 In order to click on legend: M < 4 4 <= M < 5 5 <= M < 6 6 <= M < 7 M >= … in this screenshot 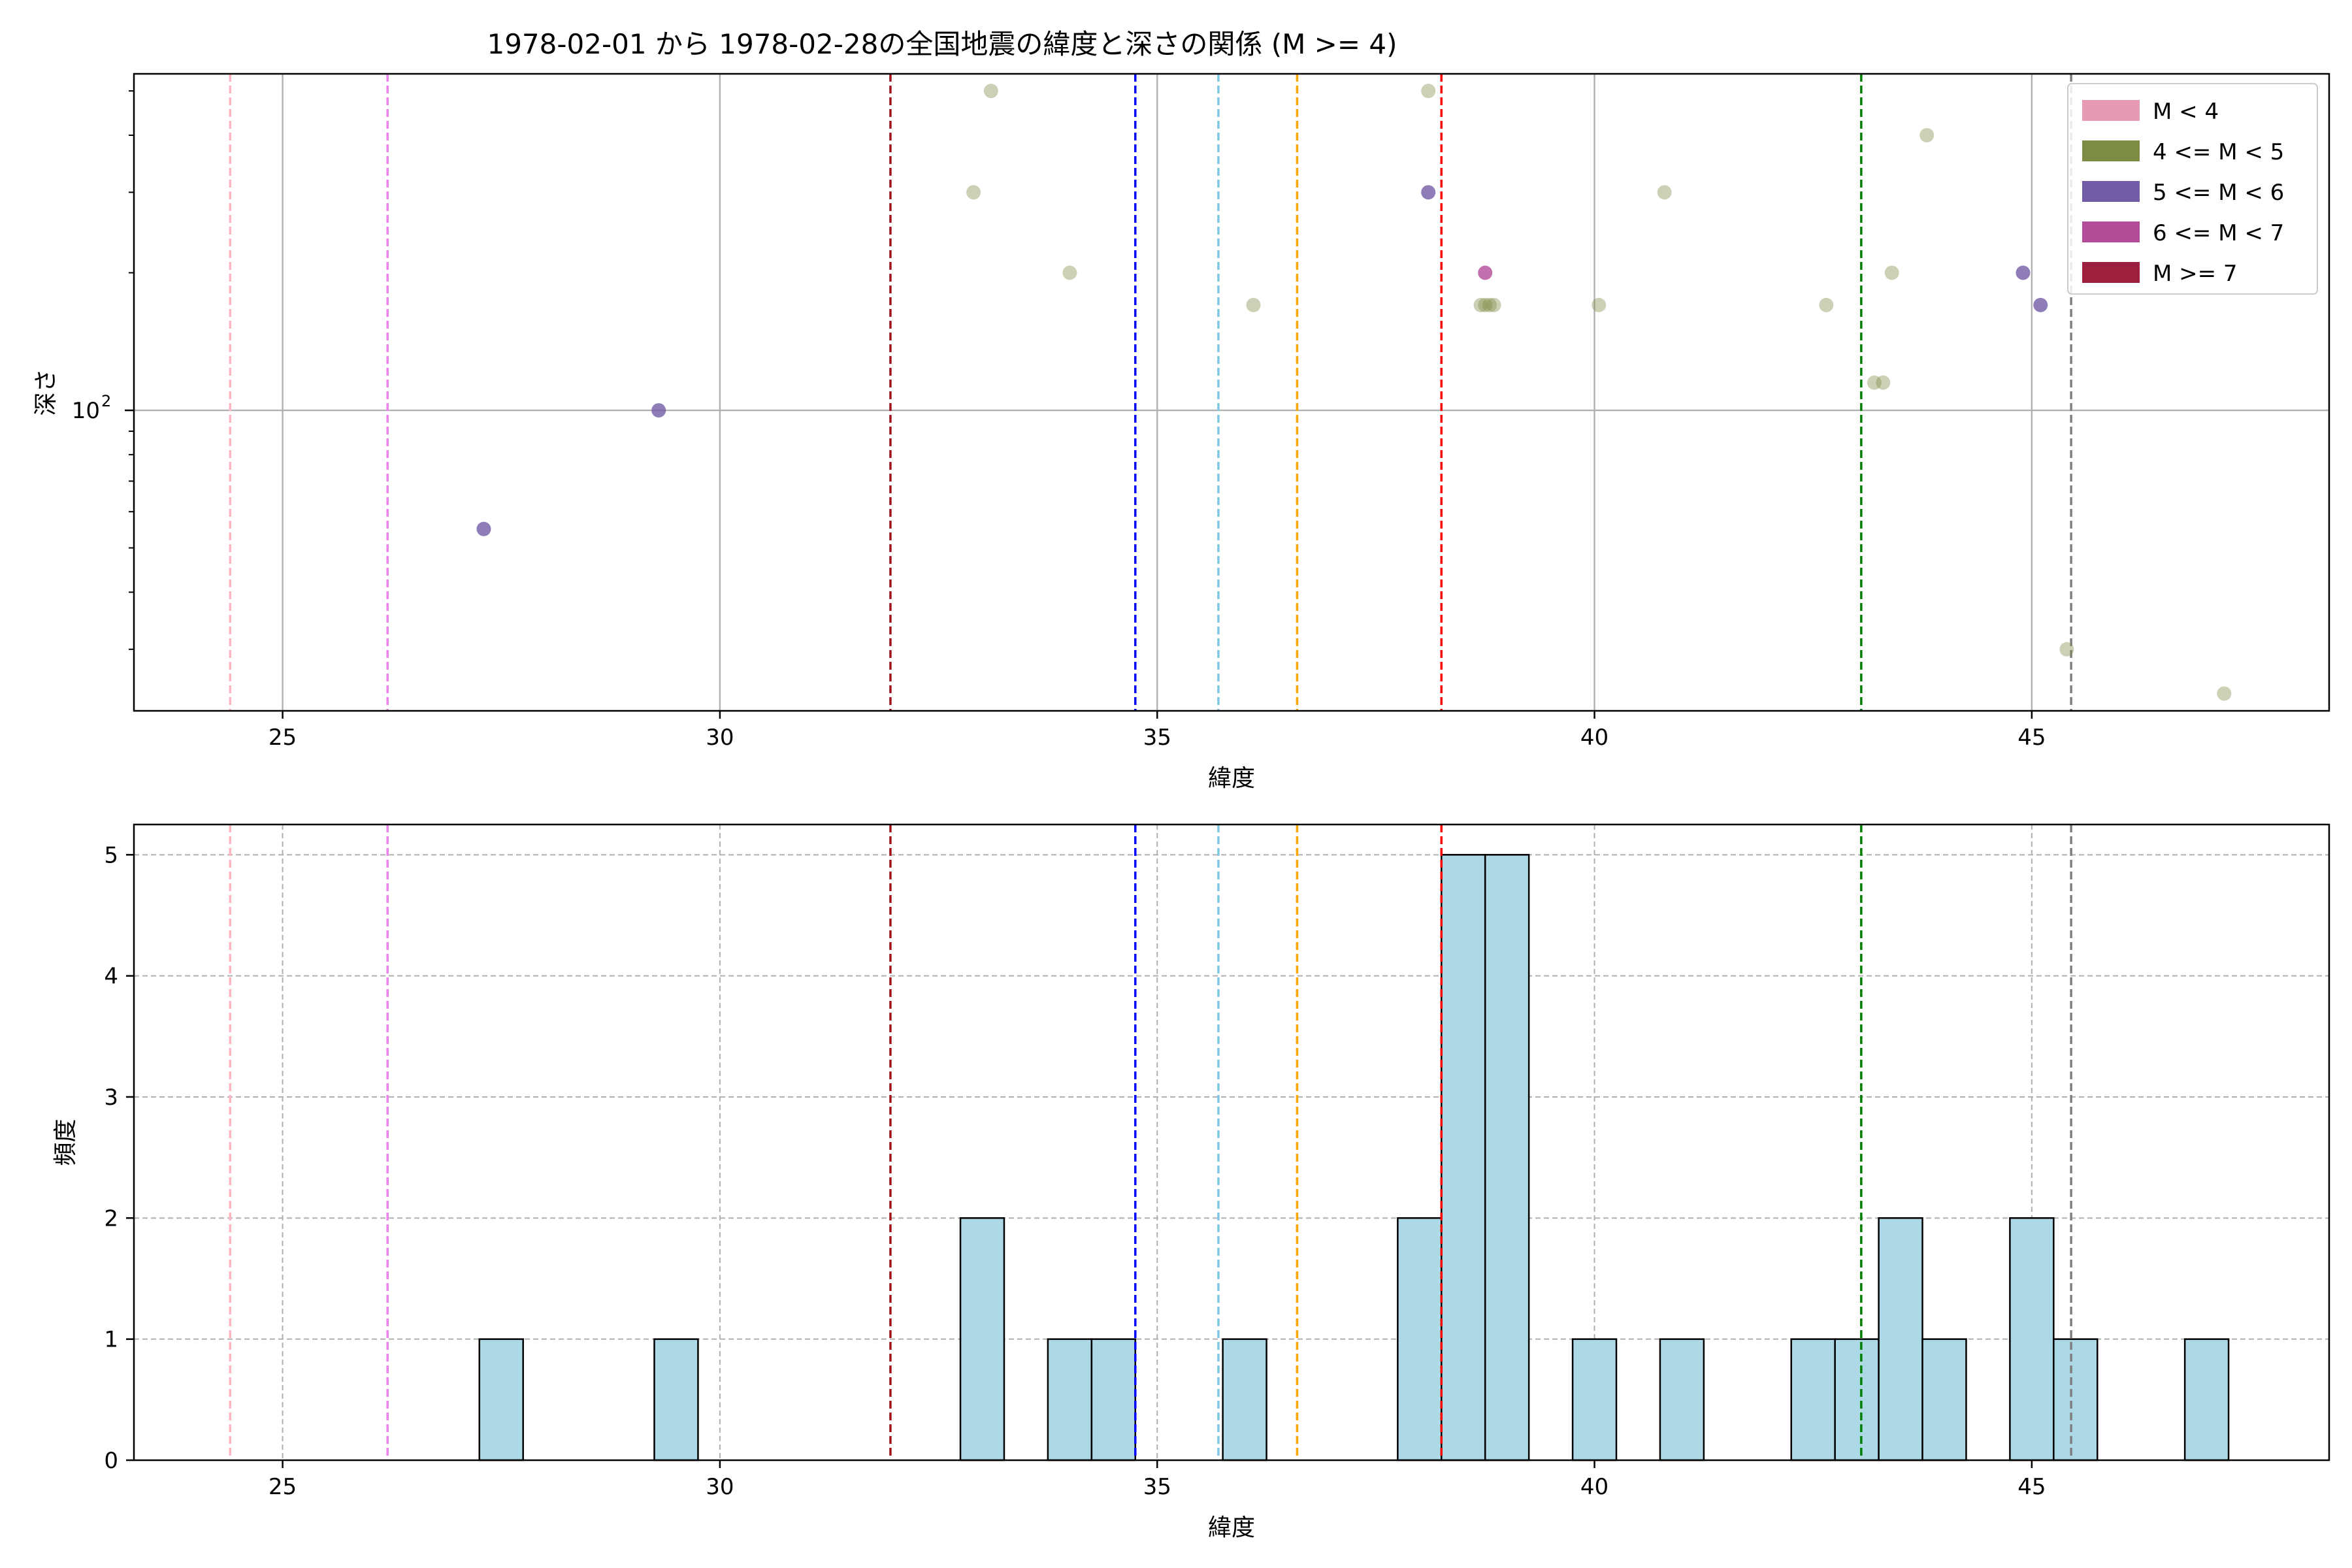, I will do `click(2192, 189)`.